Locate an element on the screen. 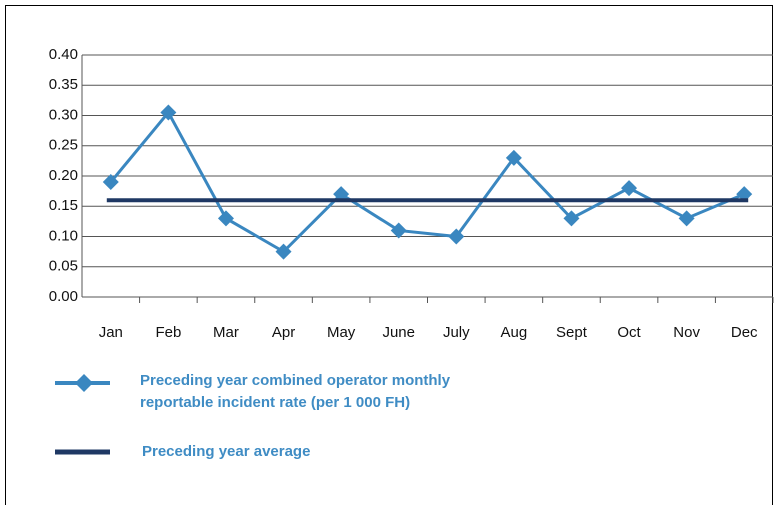 This screenshot has width=775, height=510. legend-marker is located at coordinates (84, 383).